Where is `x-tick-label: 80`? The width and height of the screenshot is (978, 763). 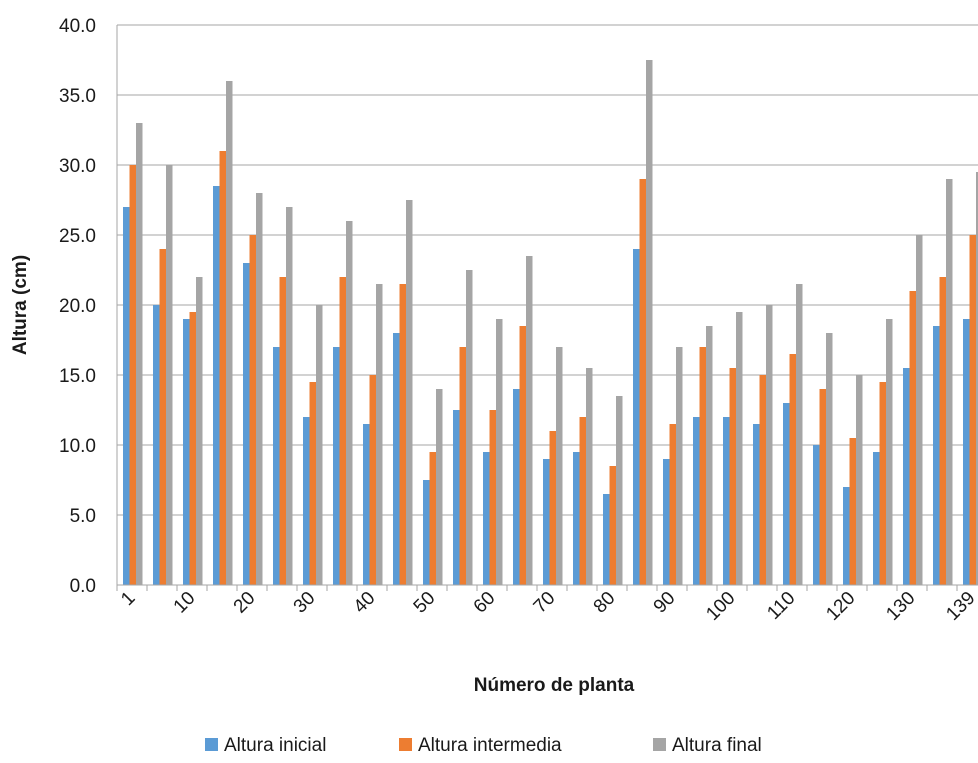
x-tick-label: 80 is located at coordinates (605, 603).